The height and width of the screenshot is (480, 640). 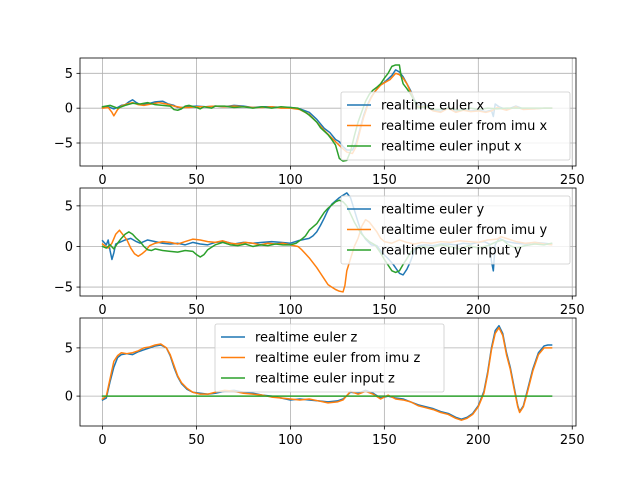 I want to click on legend-label-2: realtime euler from imu x, so click(x=464, y=126).